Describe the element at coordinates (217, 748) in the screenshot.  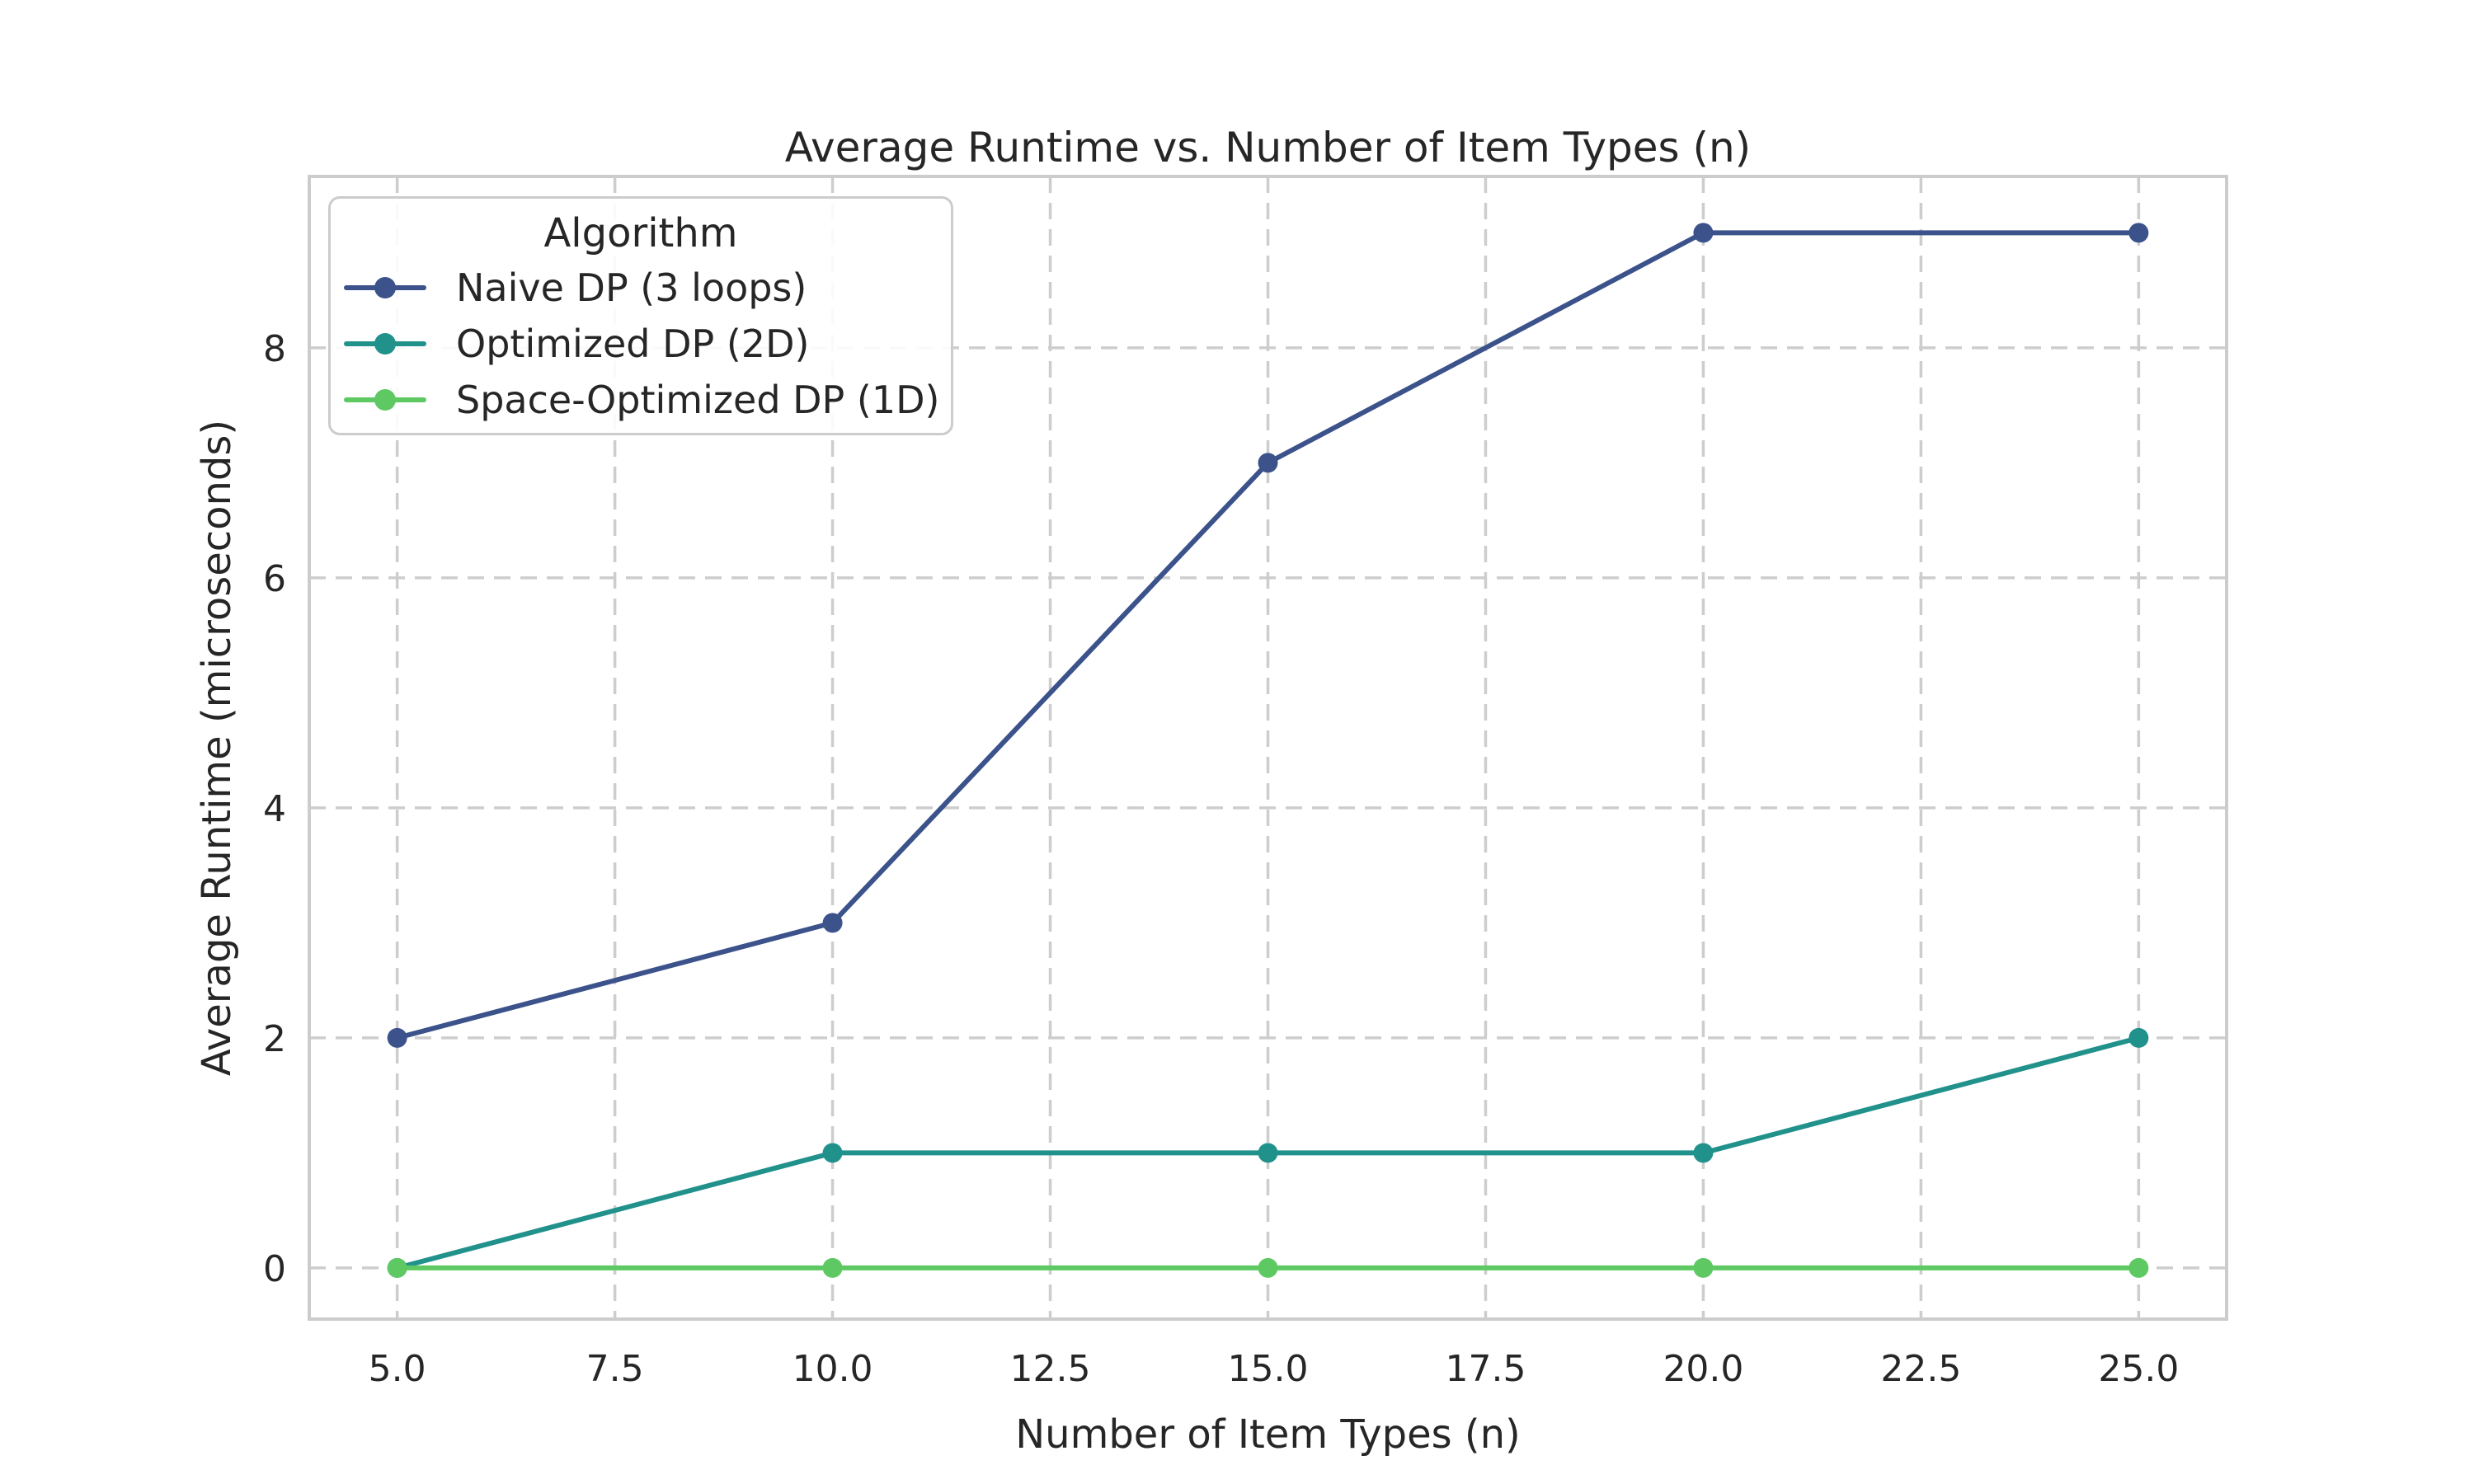
I see `y-axis-label: Average Runtime (microseconds)` at that location.